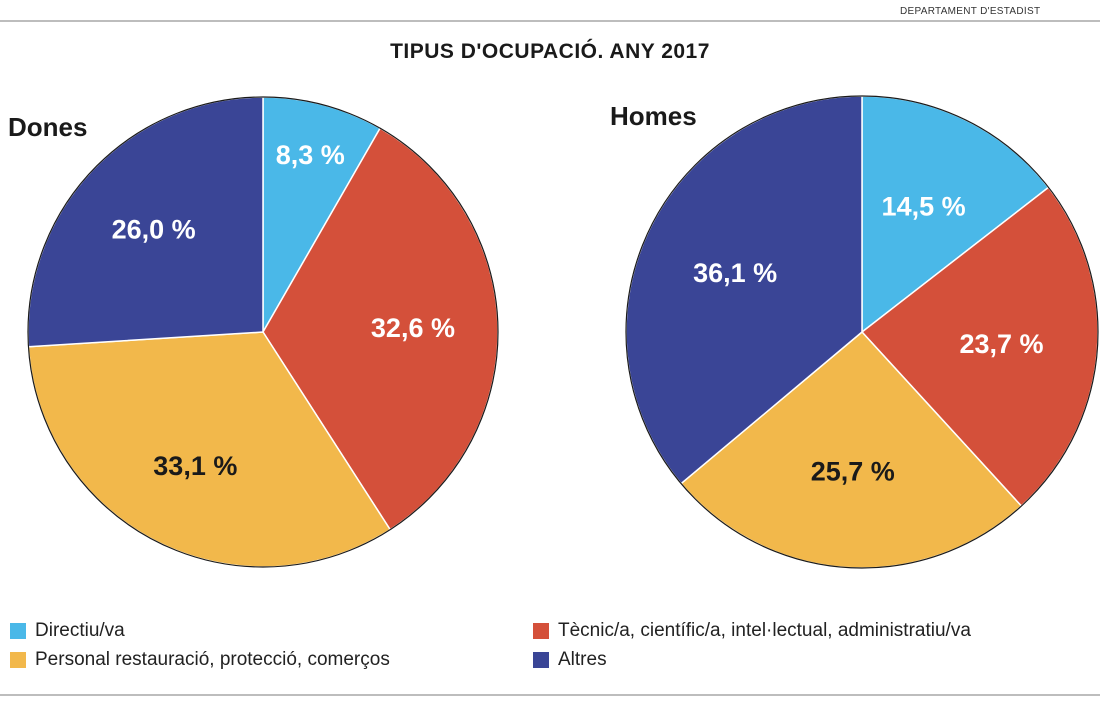  I want to click on legend-swatch-altres, so click(541, 660).